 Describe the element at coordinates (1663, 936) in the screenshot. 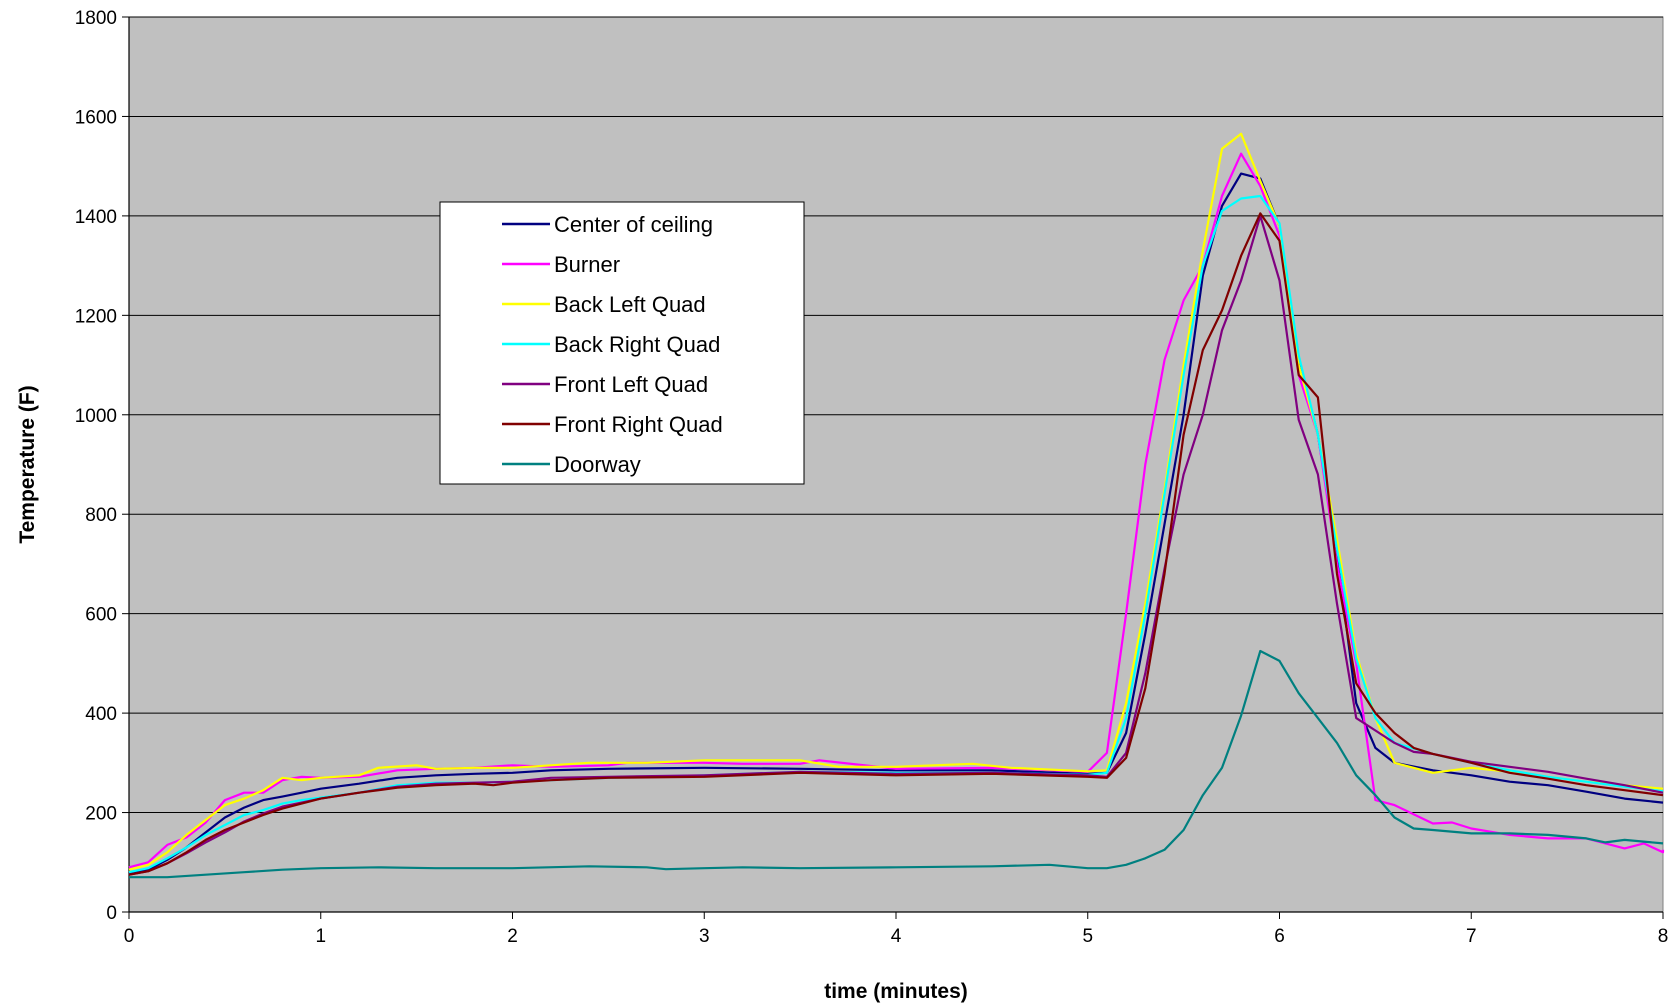

I see `x-tick-label-8: 8` at that location.